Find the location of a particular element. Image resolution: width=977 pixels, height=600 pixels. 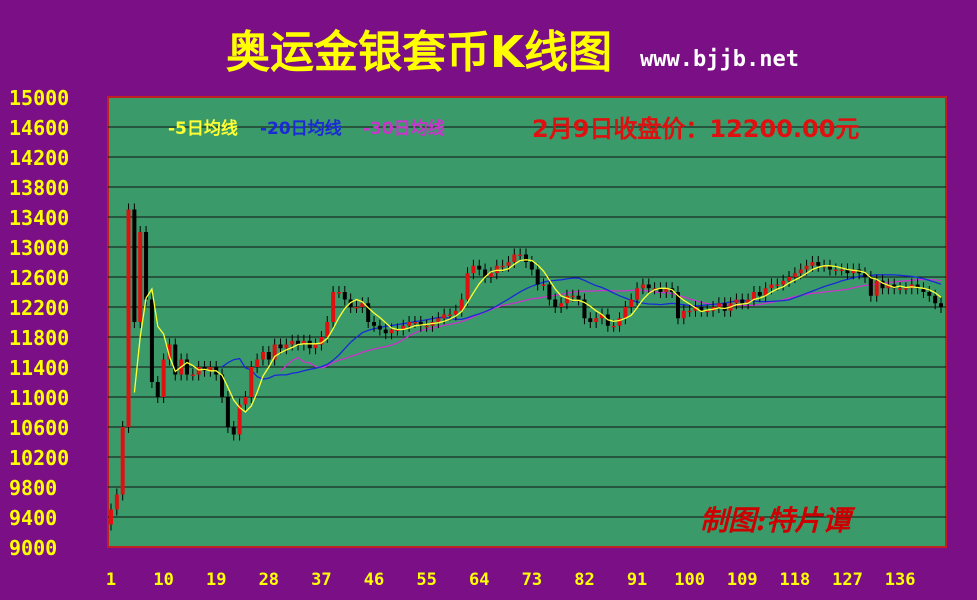

x-tick-label: 64 is located at coordinates (479, 580).